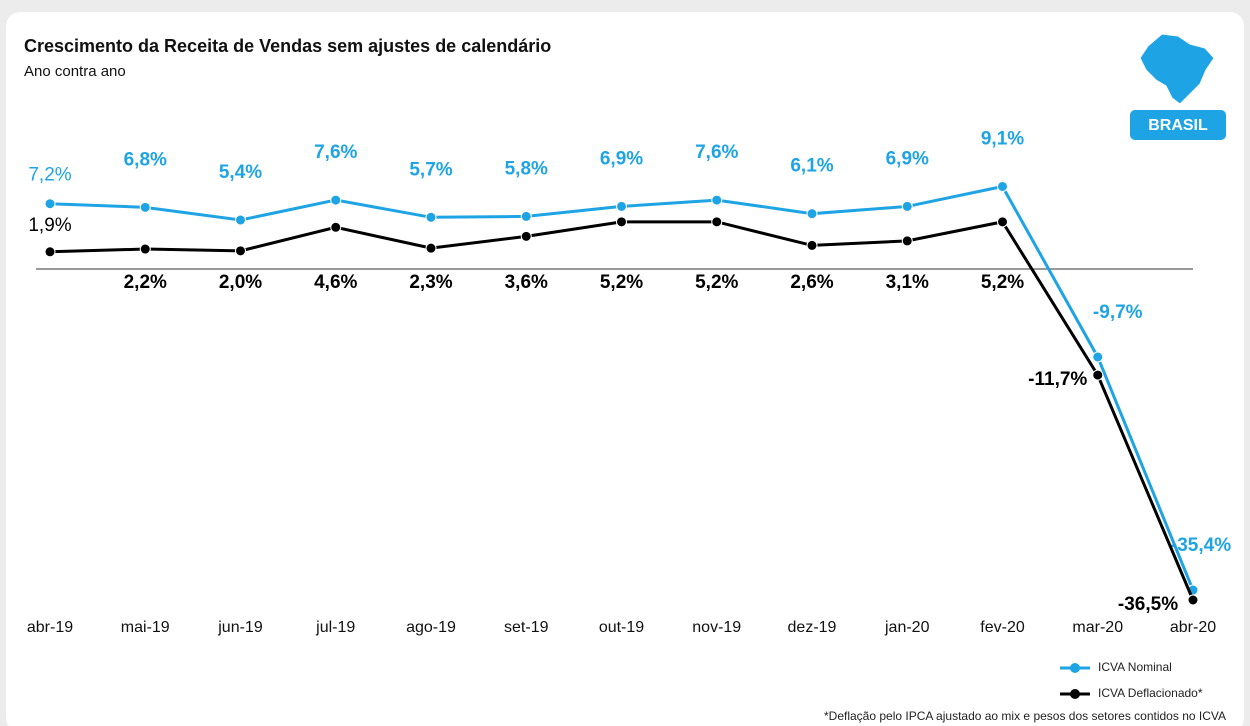  What do you see at coordinates (526, 627) in the screenshot?
I see `x-tick-label: set-19` at bounding box center [526, 627].